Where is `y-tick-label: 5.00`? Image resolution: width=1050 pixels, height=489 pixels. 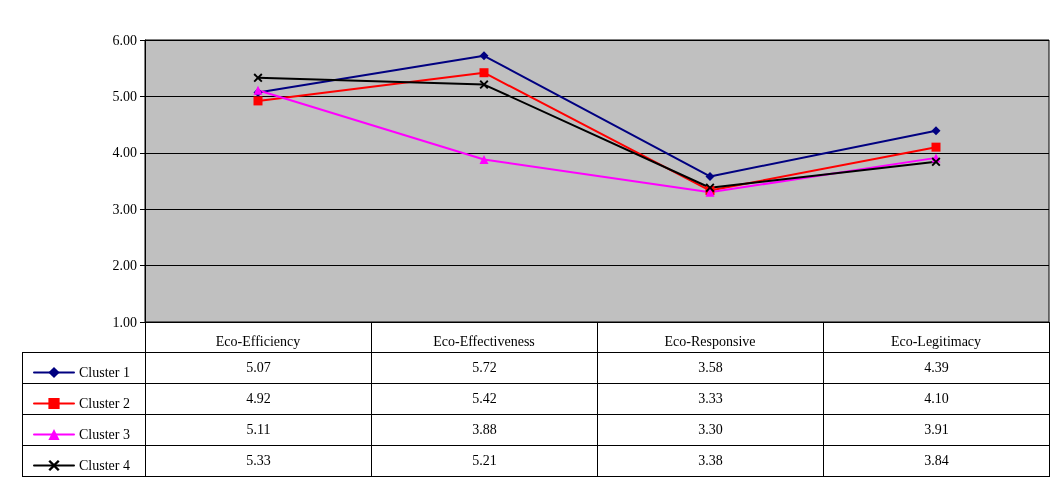
y-tick-label: 5.00 is located at coordinates (124, 96).